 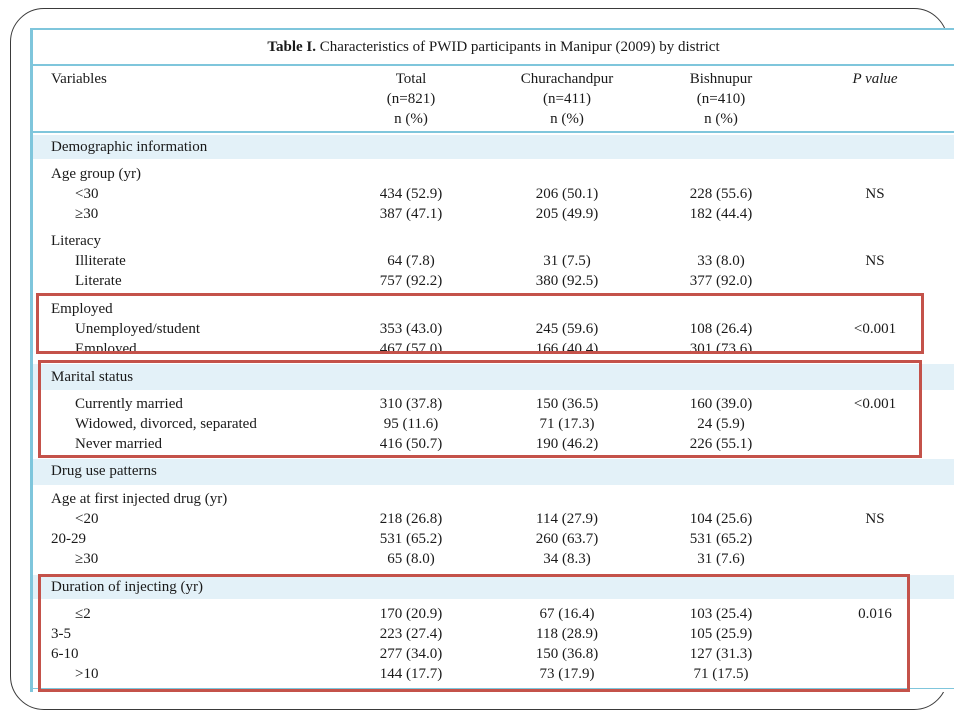 What do you see at coordinates (411, 99) in the screenshot?
I see `col-header-total: Total (n=821) n (%)` at bounding box center [411, 99].